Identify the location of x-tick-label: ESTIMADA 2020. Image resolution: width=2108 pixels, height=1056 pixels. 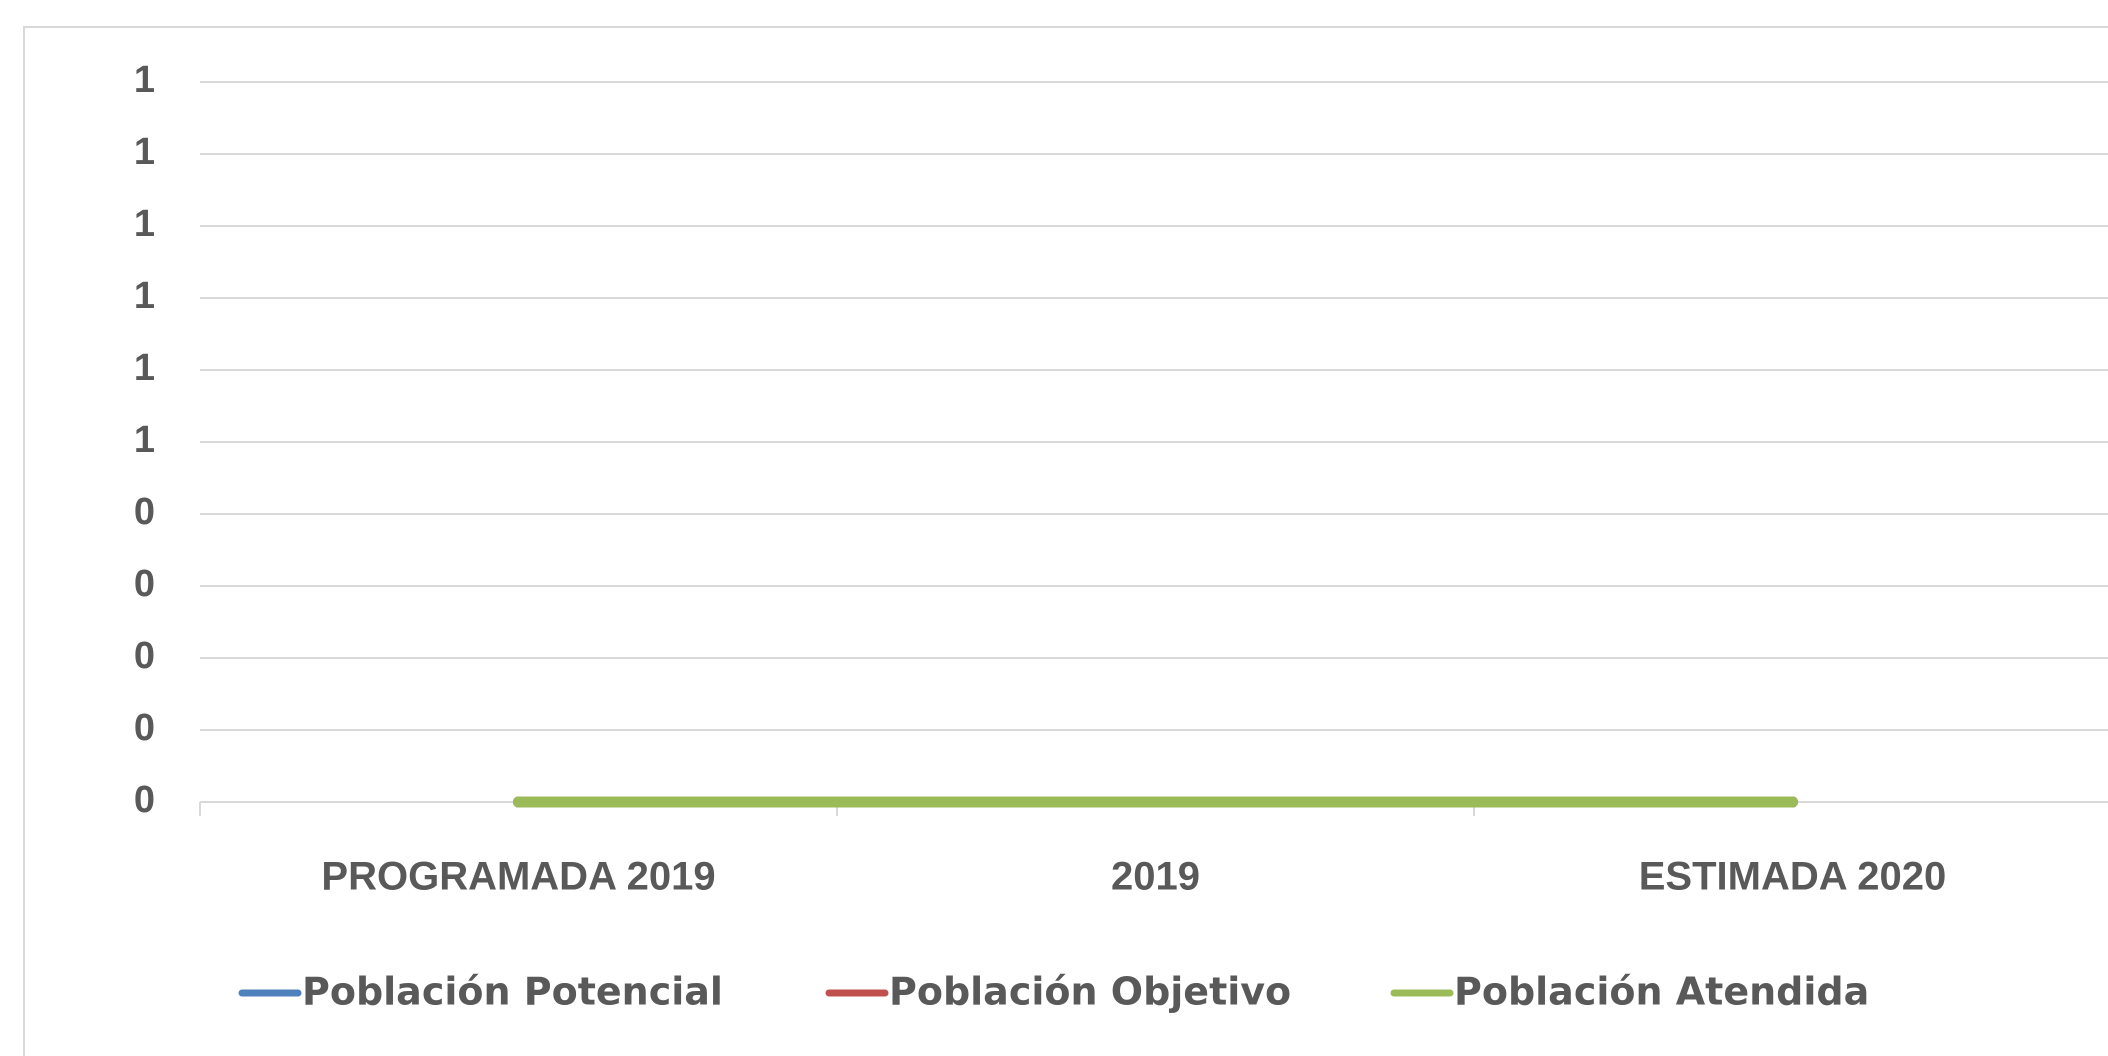
(1793, 877).